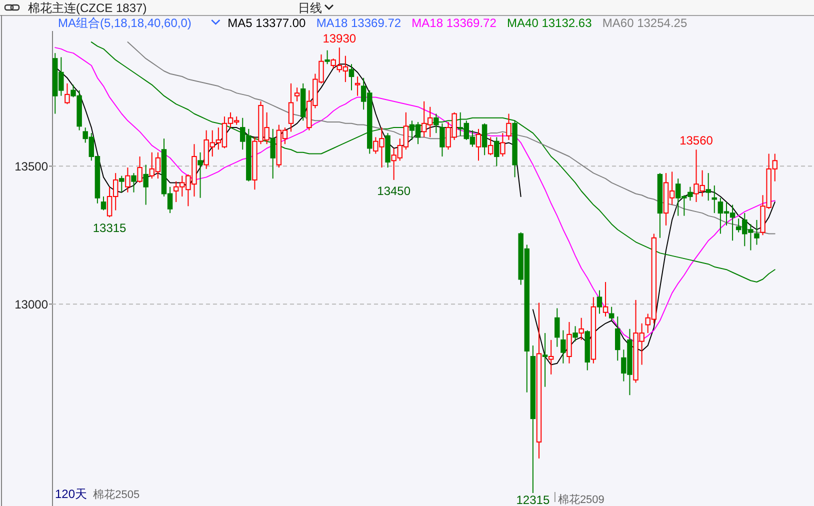  What do you see at coordinates (71, 494) in the screenshot?
I see `annotation: 120天` at bounding box center [71, 494].